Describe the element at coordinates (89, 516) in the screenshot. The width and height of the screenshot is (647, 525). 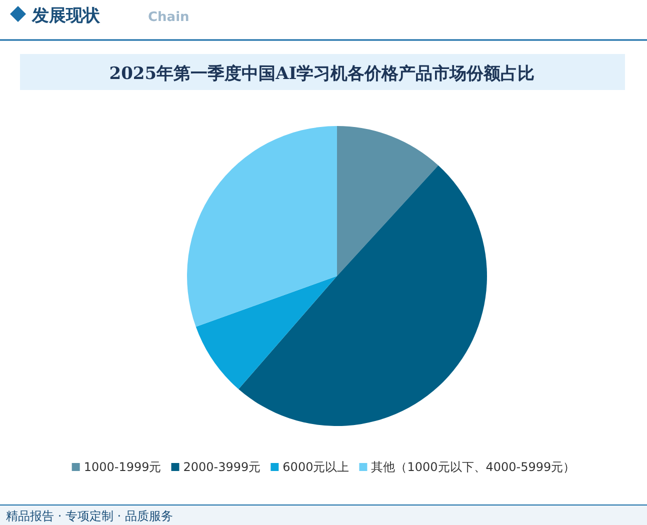
I see `text: 精品报告 · 专项定制 · 品质服务` at that location.